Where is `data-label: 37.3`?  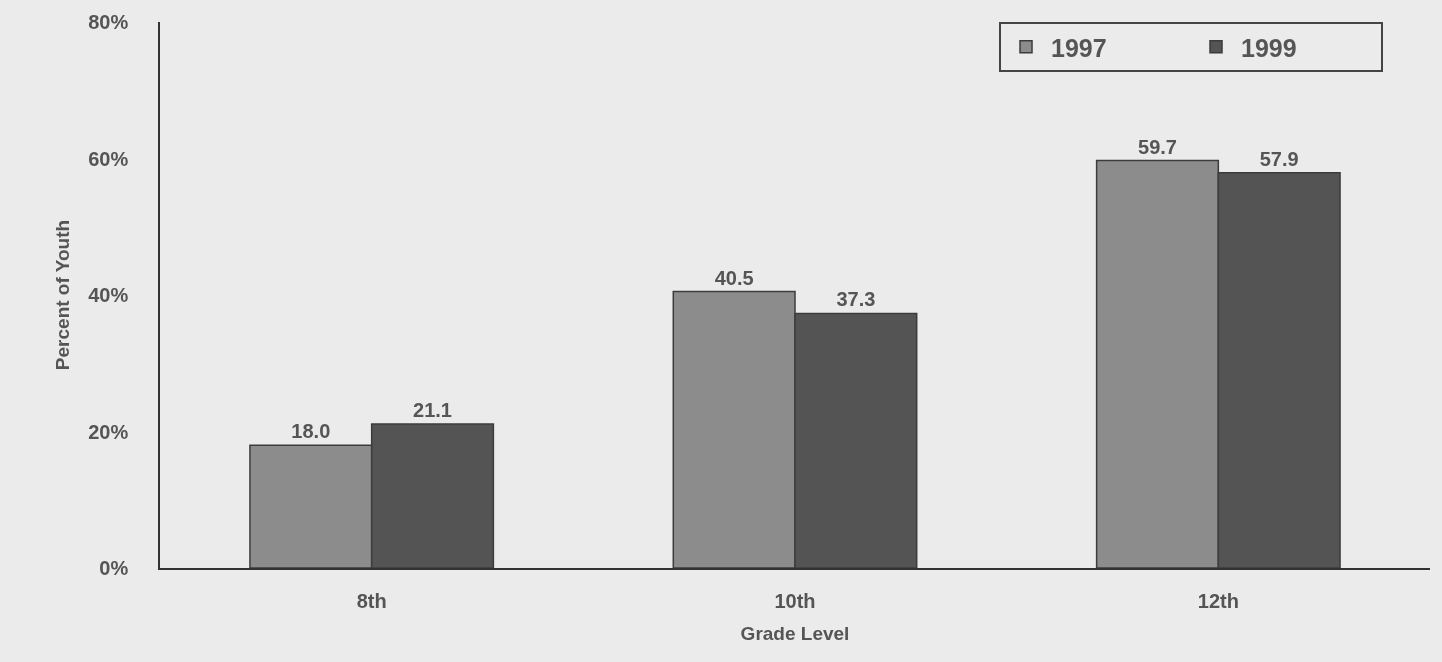
data-label: 37.3 is located at coordinates (856, 299).